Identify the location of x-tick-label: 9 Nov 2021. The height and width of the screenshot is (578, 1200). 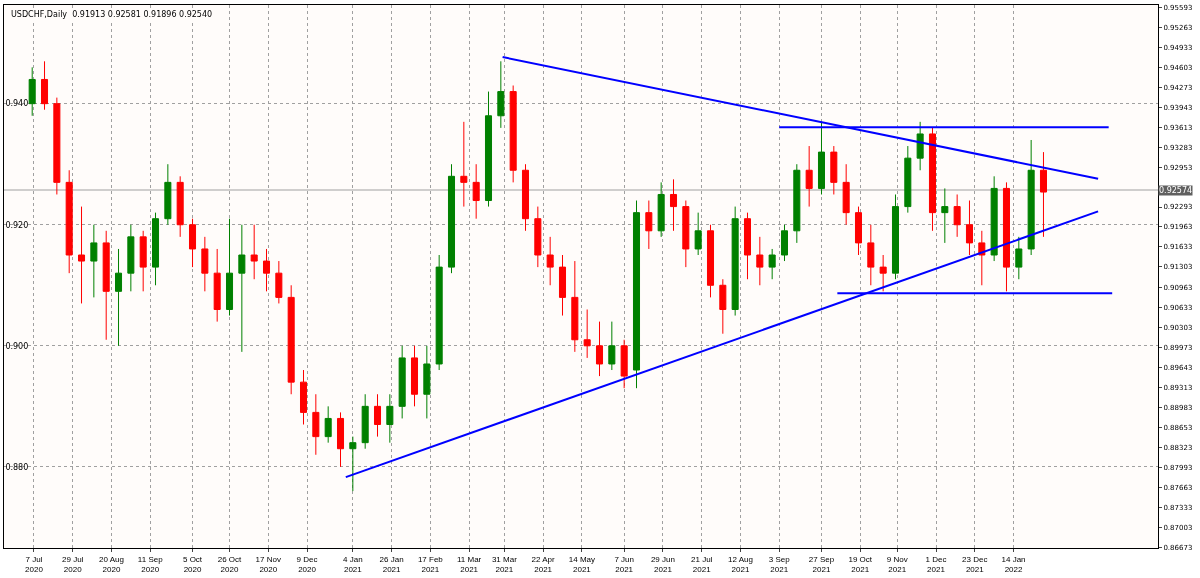
(897, 564).